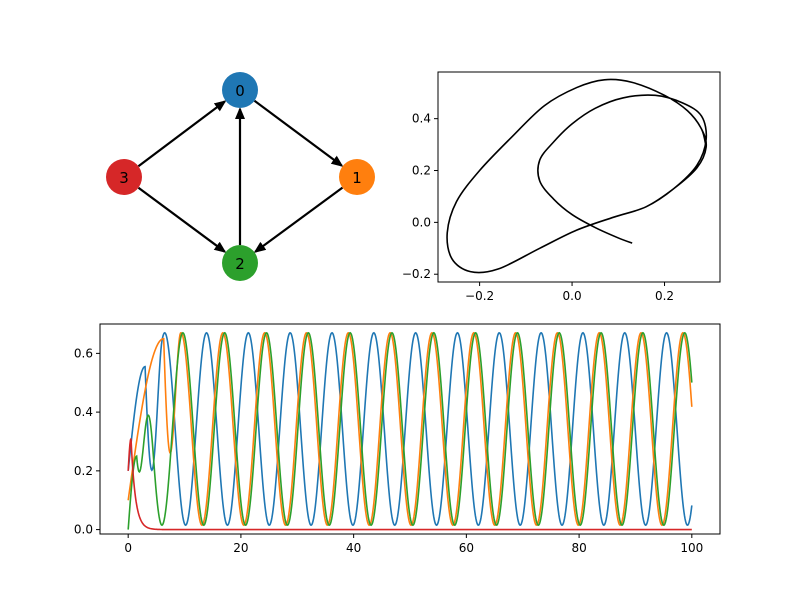 The image size is (800, 600). What do you see at coordinates (83, 530) in the screenshot?
I see `time-y-tick-label: 0.0` at bounding box center [83, 530].